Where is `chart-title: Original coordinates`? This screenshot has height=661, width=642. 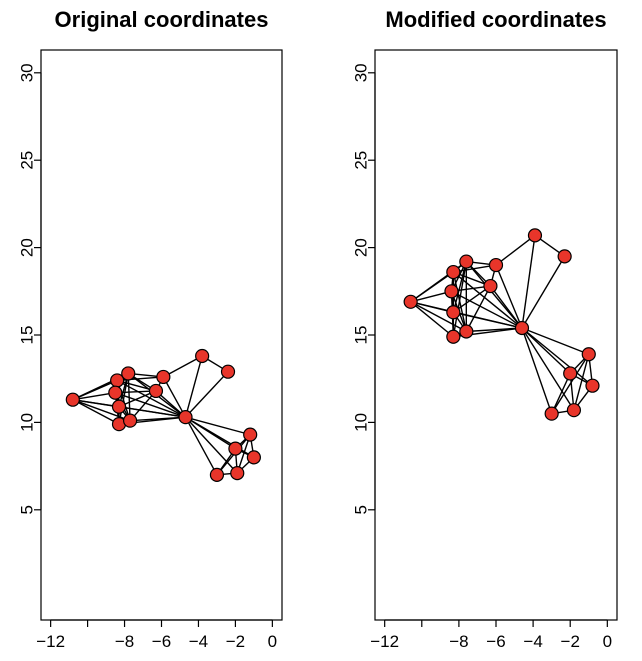 chart-title: Original coordinates is located at coordinates (162, 19).